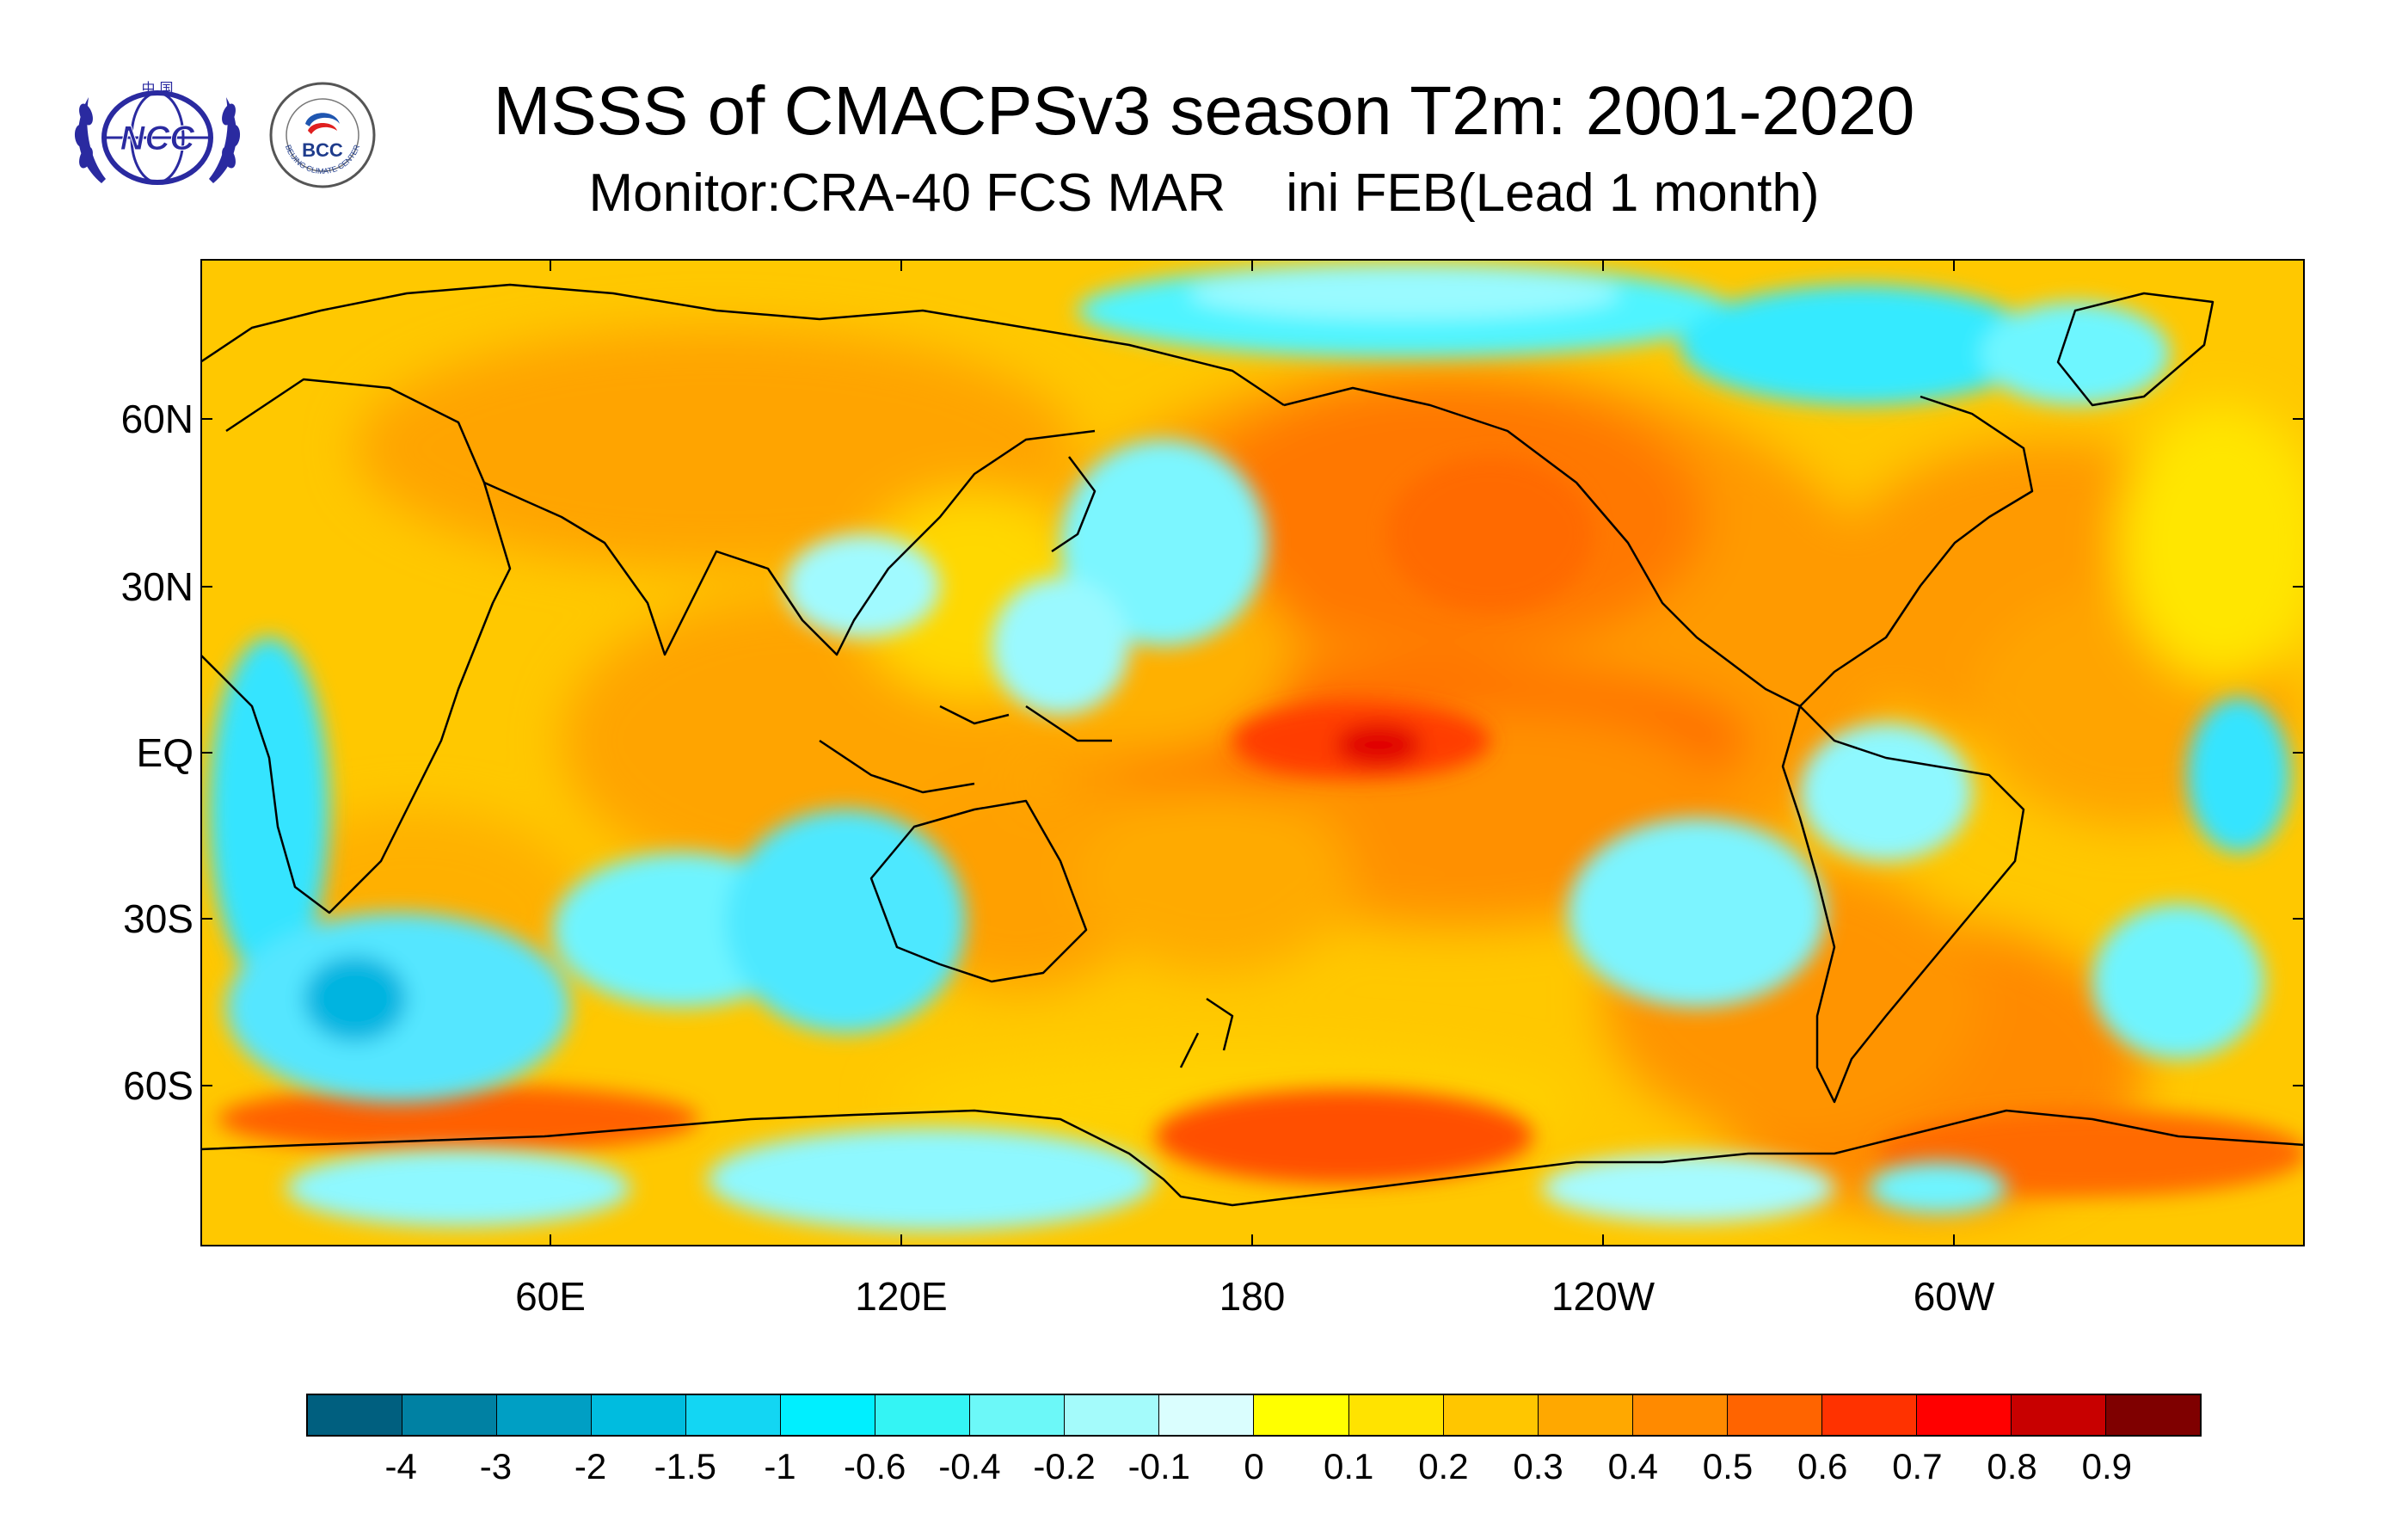  What do you see at coordinates (1348, 1466) in the screenshot?
I see `colorbar-tick-label: 0.1` at bounding box center [1348, 1466].